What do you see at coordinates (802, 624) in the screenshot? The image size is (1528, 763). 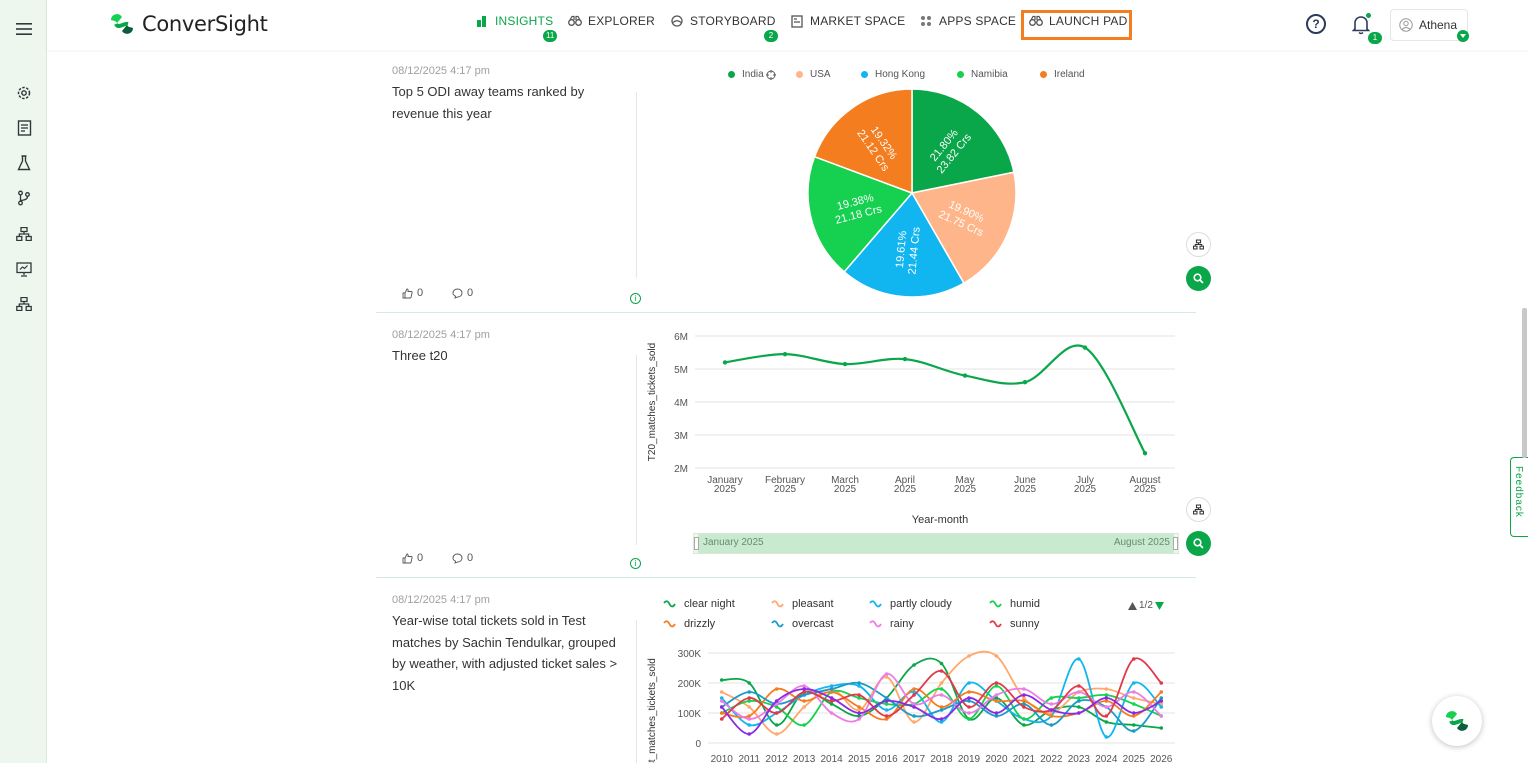 I see `legend-item-overcast: overcast` at bounding box center [802, 624].